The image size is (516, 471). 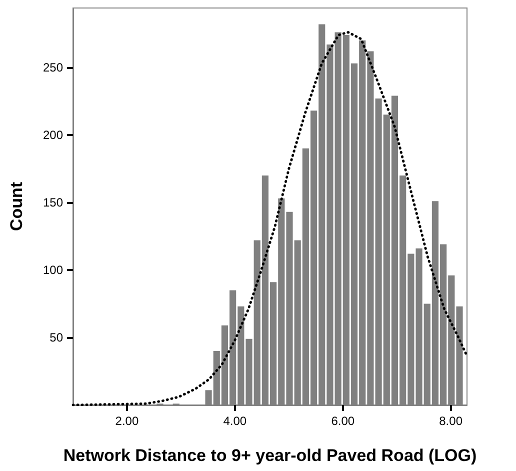 I want to click on x-tick-label: 8.00, so click(x=451, y=421).